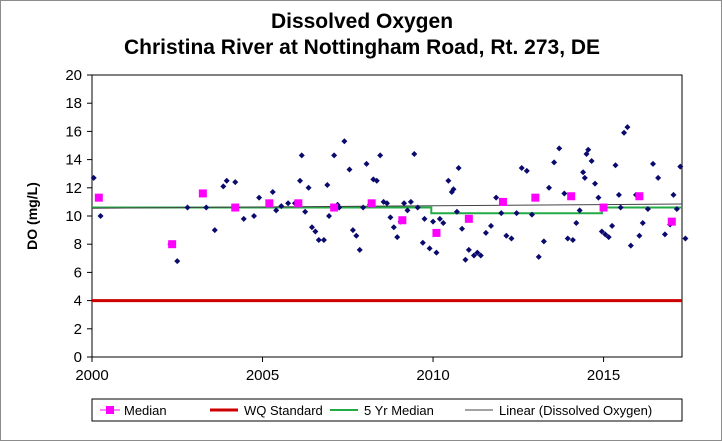 This screenshot has width=722, height=441. Describe the element at coordinates (78, 272) in the screenshot. I see `y-tick-label: 6` at that location.